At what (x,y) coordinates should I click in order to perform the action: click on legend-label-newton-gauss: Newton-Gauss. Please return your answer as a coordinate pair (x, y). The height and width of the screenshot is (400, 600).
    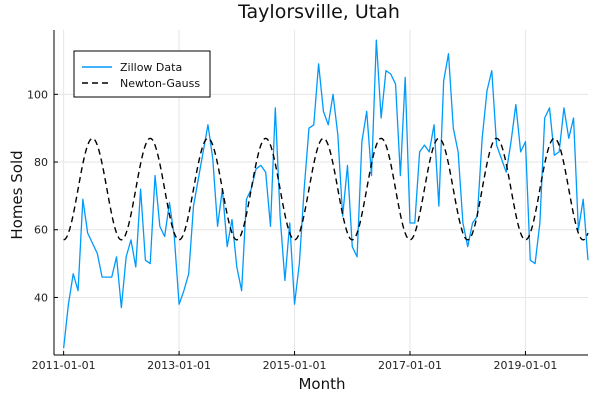
    Looking at the image, I should click on (160, 83).